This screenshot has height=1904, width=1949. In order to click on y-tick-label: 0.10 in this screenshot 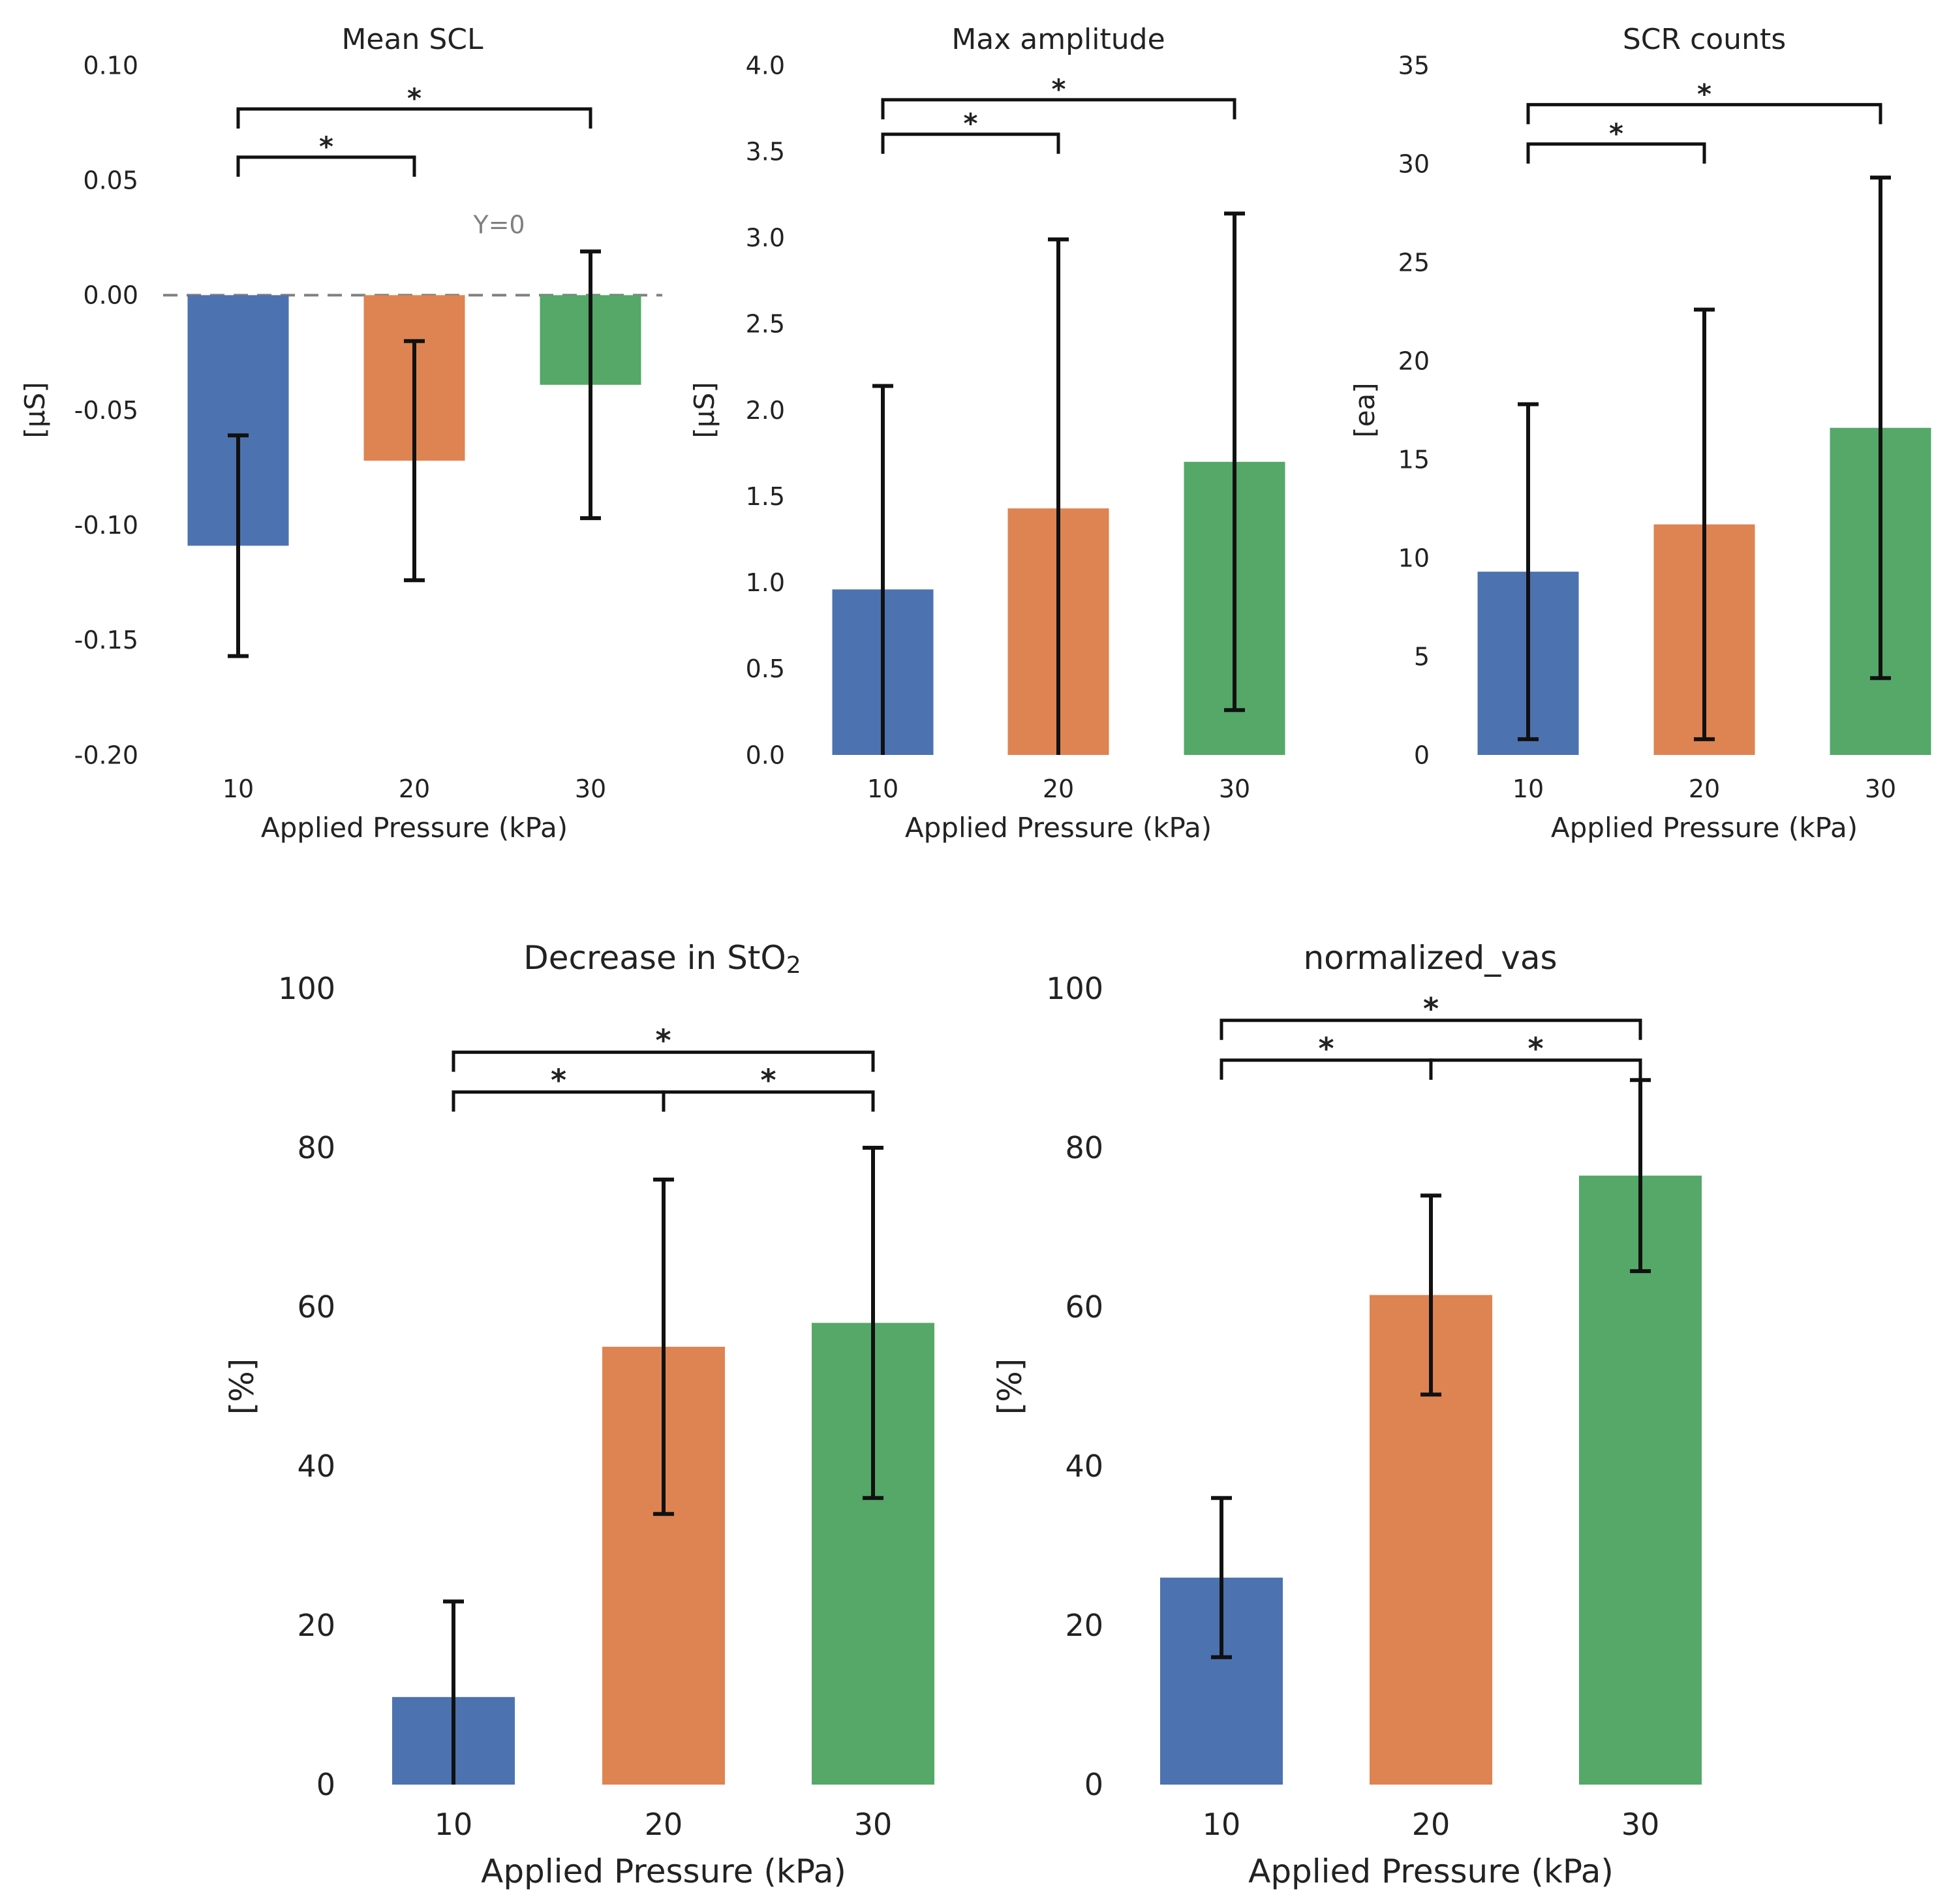, I will do `click(110, 66)`.